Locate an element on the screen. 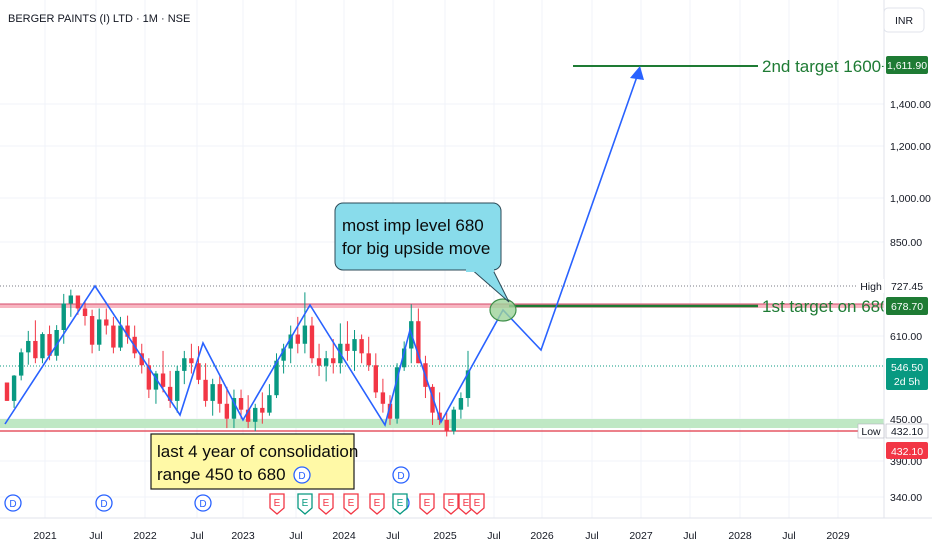  high-value: 727.45 is located at coordinates (907, 287).